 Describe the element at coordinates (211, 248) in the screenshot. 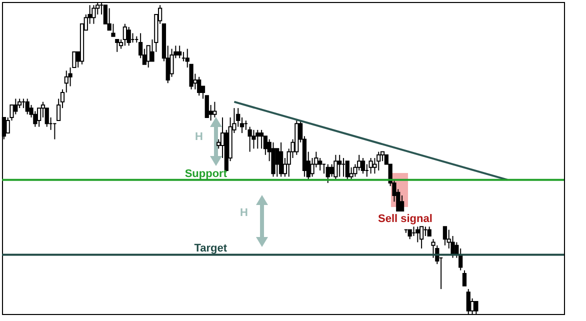

I see `ref-line-label: Target` at that location.